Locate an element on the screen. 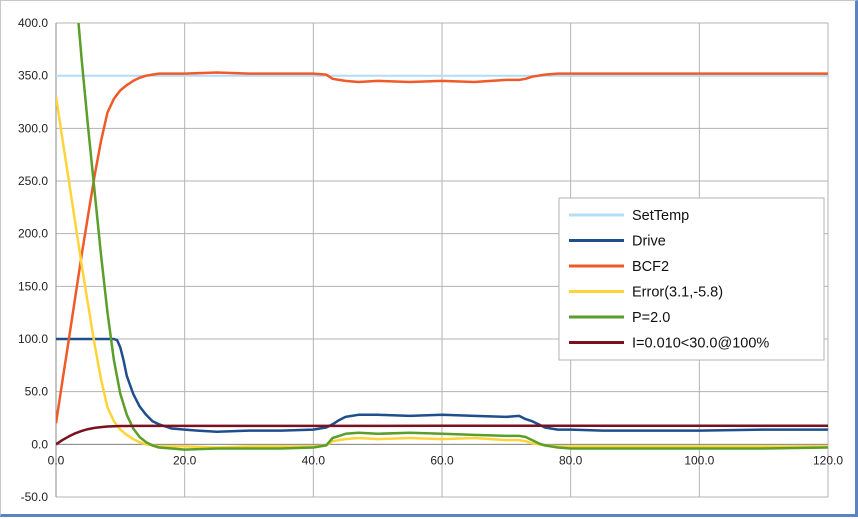 Image resolution: width=858 pixels, height=519 pixels. y-tick-label: 350.0 is located at coordinates (33, 76).